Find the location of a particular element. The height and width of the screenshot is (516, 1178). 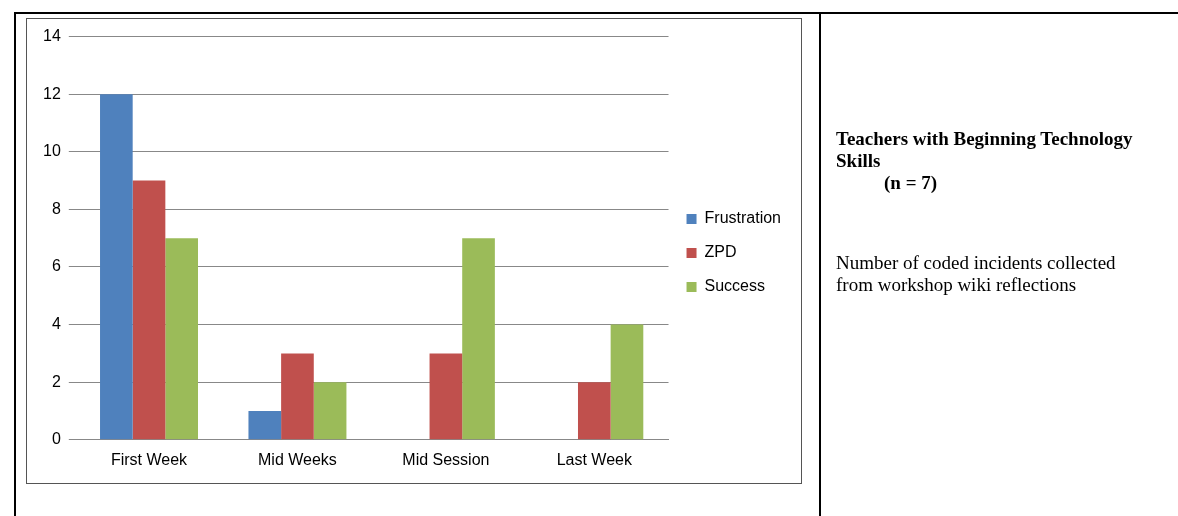

legend-label: ZPD is located at coordinates (720, 252).